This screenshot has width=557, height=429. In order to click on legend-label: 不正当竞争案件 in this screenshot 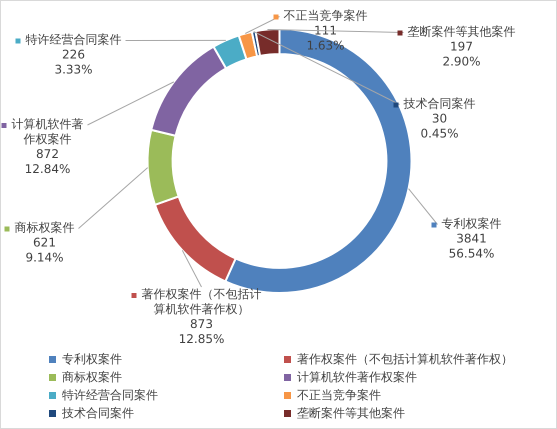, I will do `click(326, 15)`.